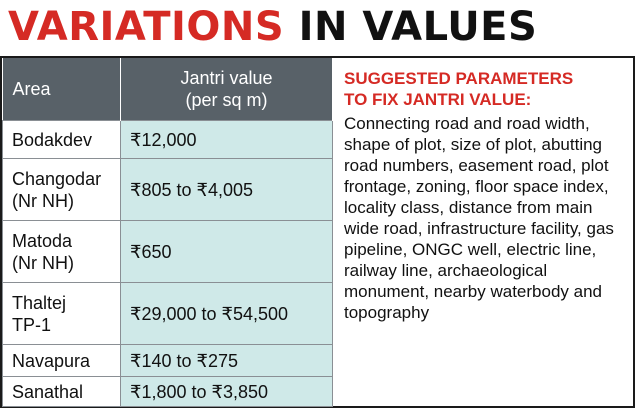 This screenshot has width=635, height=408. I want to click on value-cell: ₹805 to ₹4,005, so click(226, 189).